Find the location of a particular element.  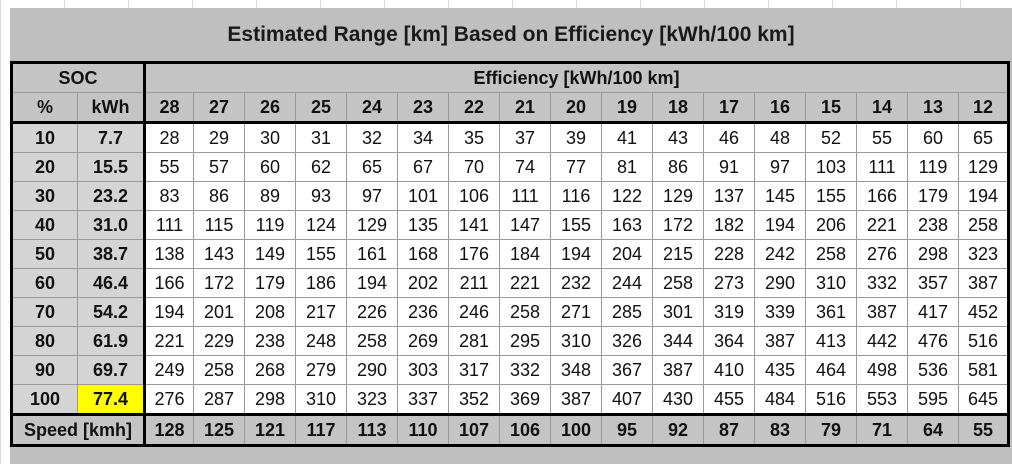

speed-cell: 95 is located at coordinates (627, 429).